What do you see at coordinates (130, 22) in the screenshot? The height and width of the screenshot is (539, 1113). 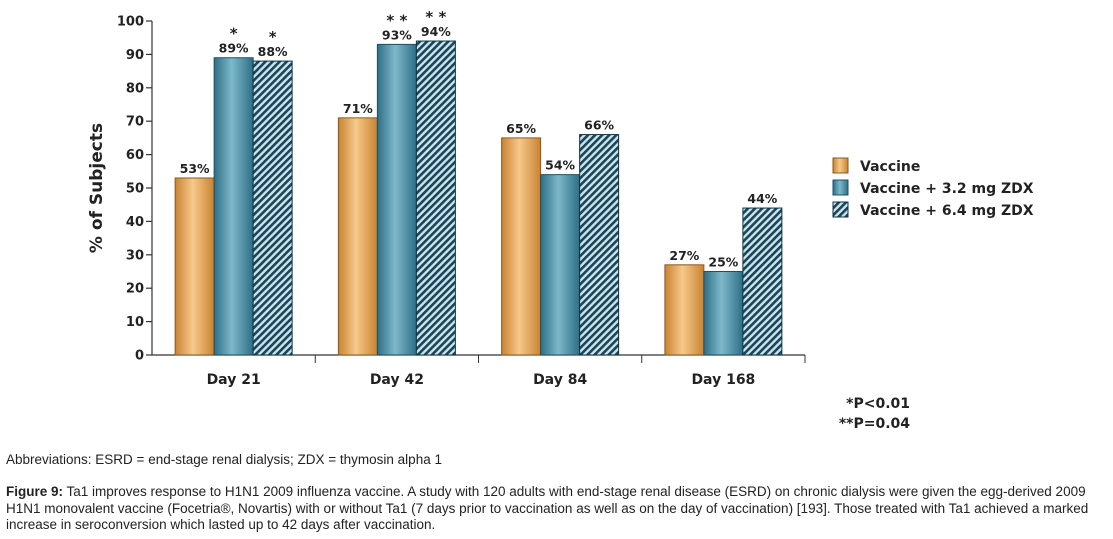 I see `y-tick-label: 100` at bounding box center [130, 22].